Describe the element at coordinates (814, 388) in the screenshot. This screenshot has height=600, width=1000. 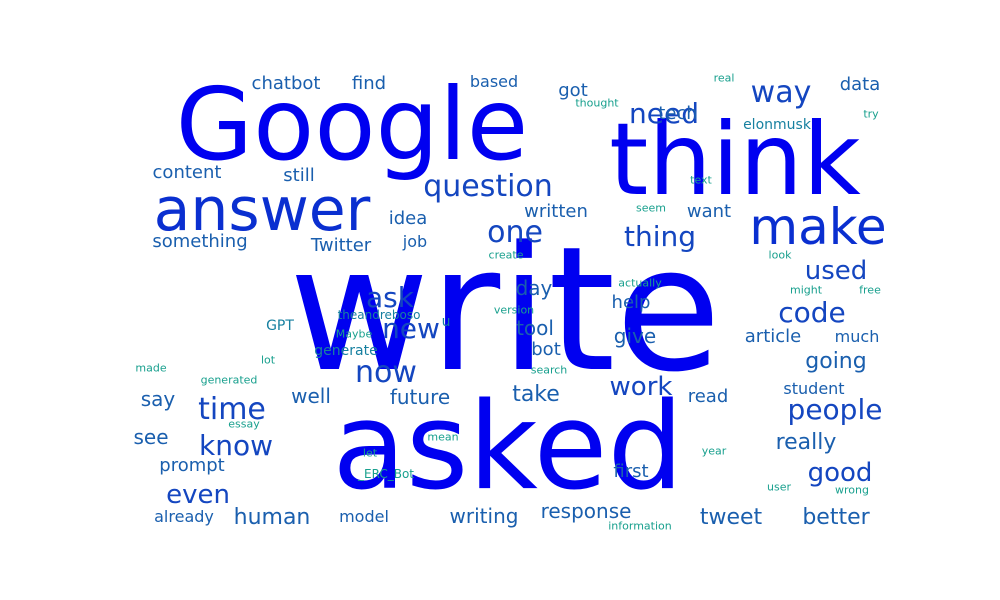
I see `word-student: student` at that location.